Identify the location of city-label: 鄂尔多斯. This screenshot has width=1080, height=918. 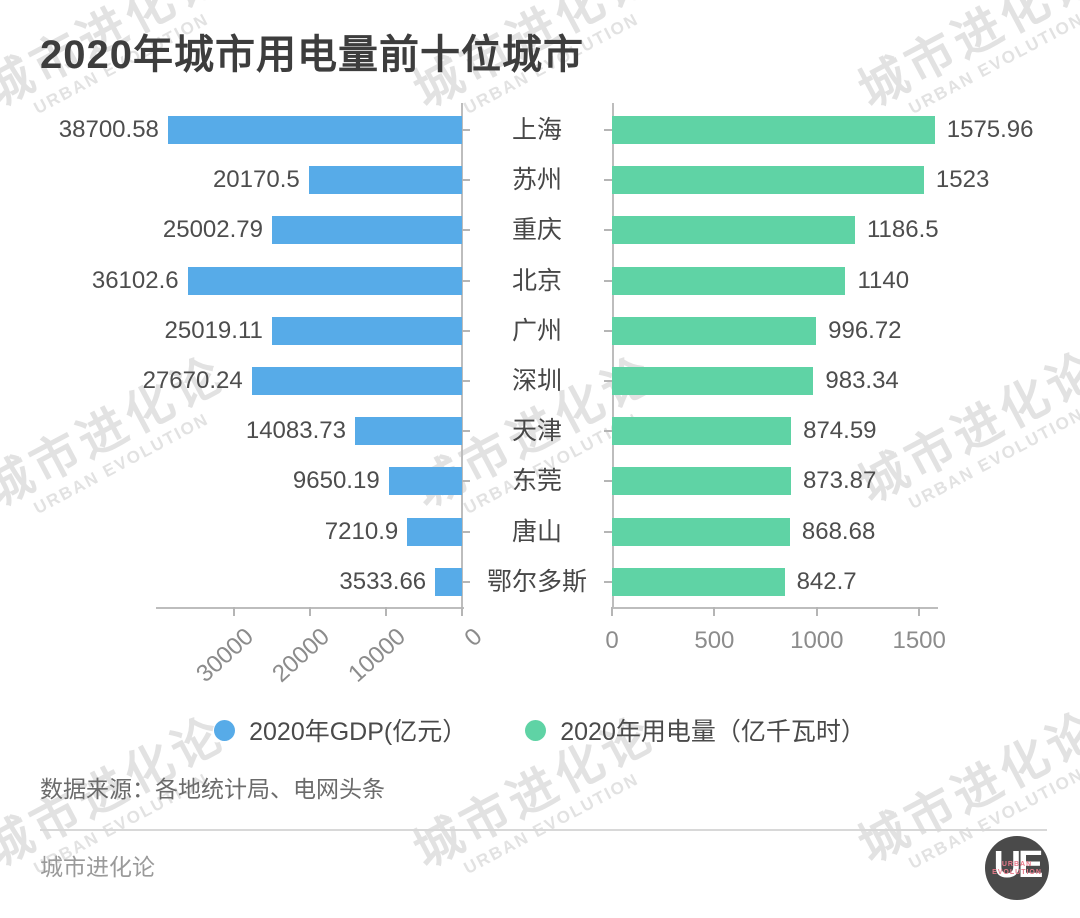
(536, 581).